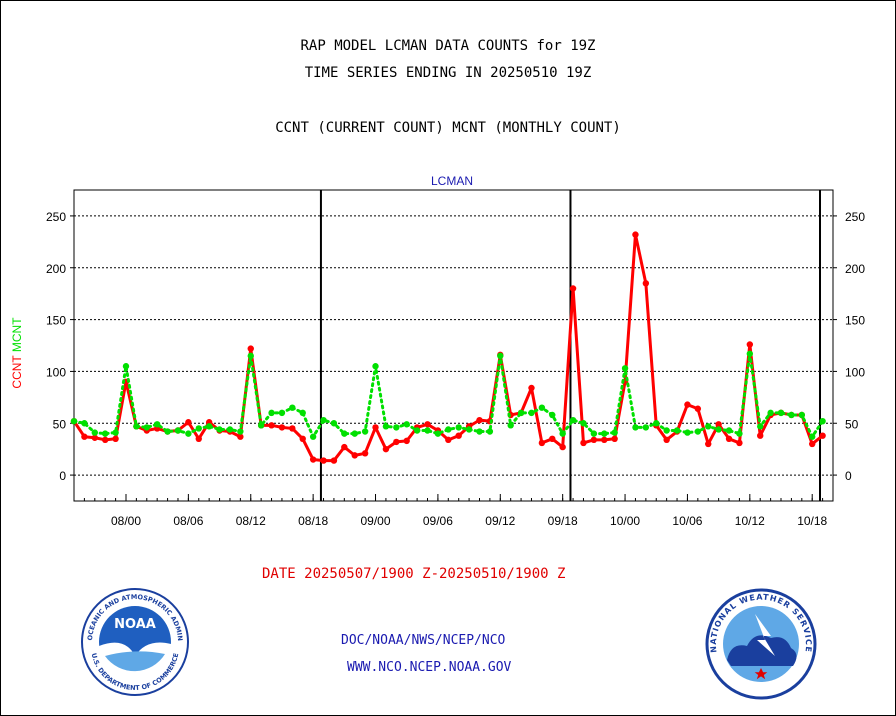  What do you see at coordinates (855, 217) in the screenshot?
I see `y-tick-label-right: 250` at bounding box center [855, 217].